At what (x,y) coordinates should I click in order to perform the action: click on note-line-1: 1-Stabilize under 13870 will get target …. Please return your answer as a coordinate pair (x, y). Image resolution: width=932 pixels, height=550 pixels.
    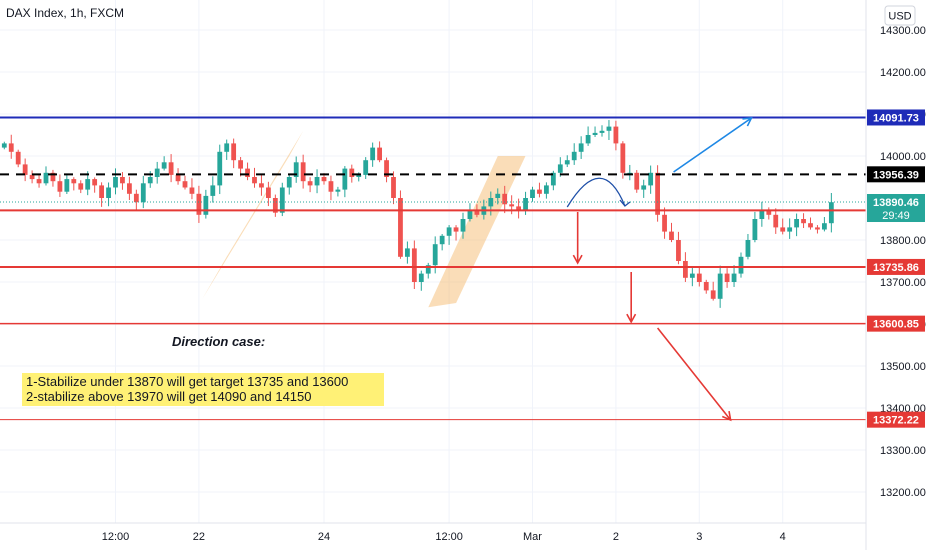
    Looking at the image, I should click on (187, 381).